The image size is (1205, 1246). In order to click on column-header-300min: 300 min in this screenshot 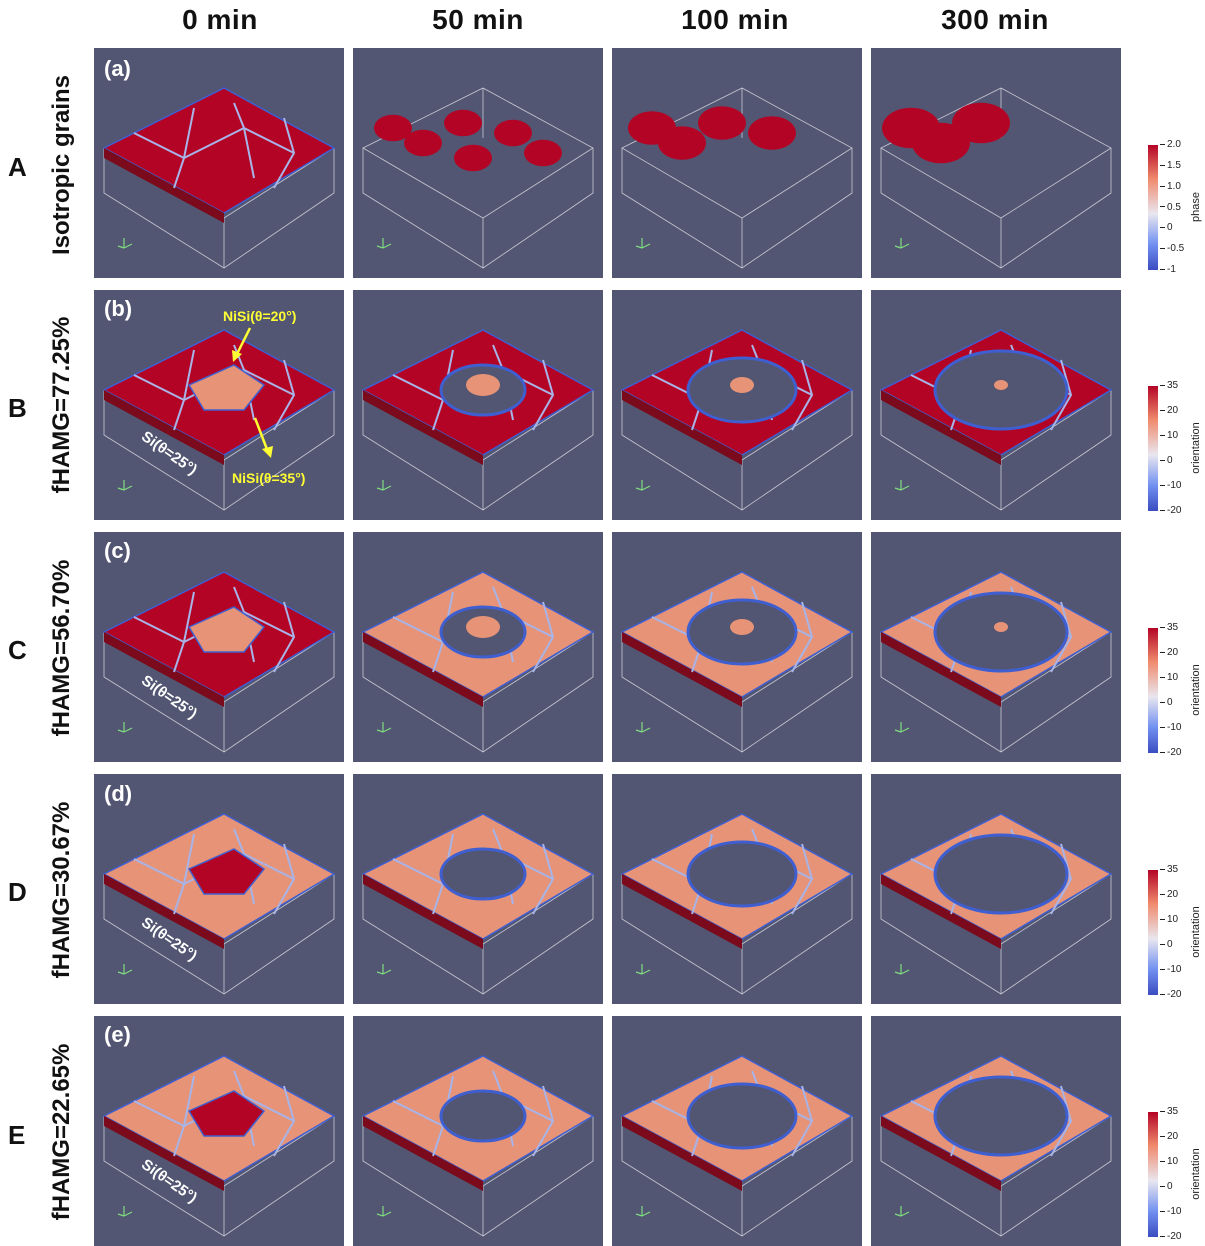, I will do `click(995, 19)`.